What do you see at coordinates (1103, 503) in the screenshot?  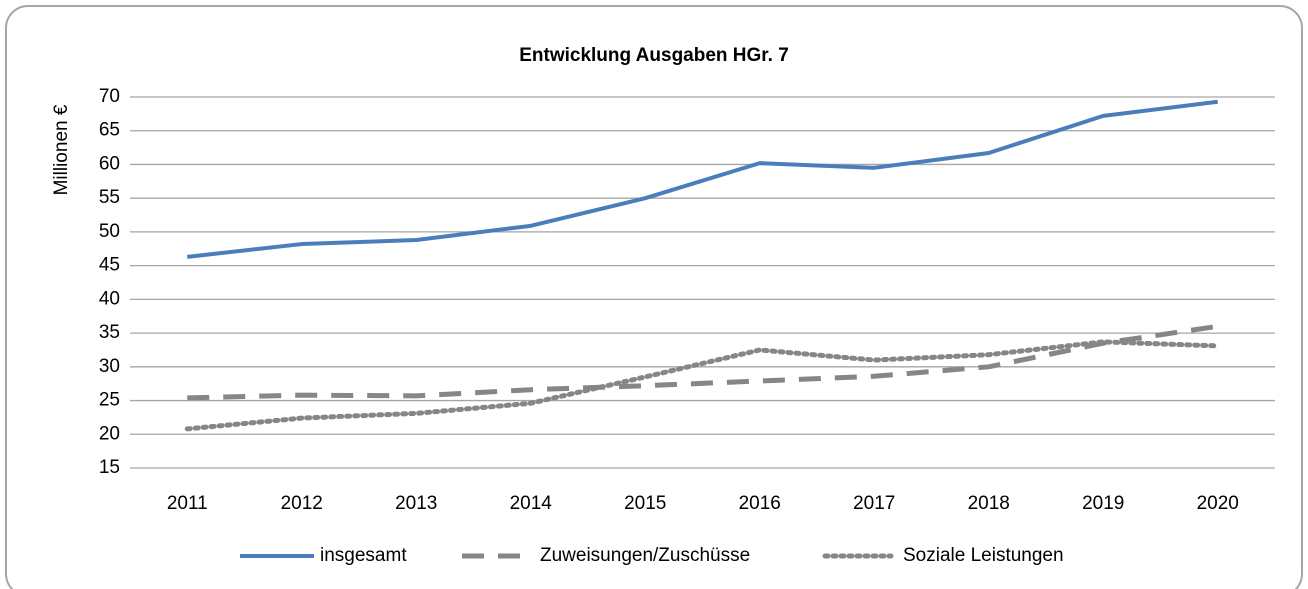 I see `x-tick-label: 2019` at bounding box center [1103, 503].